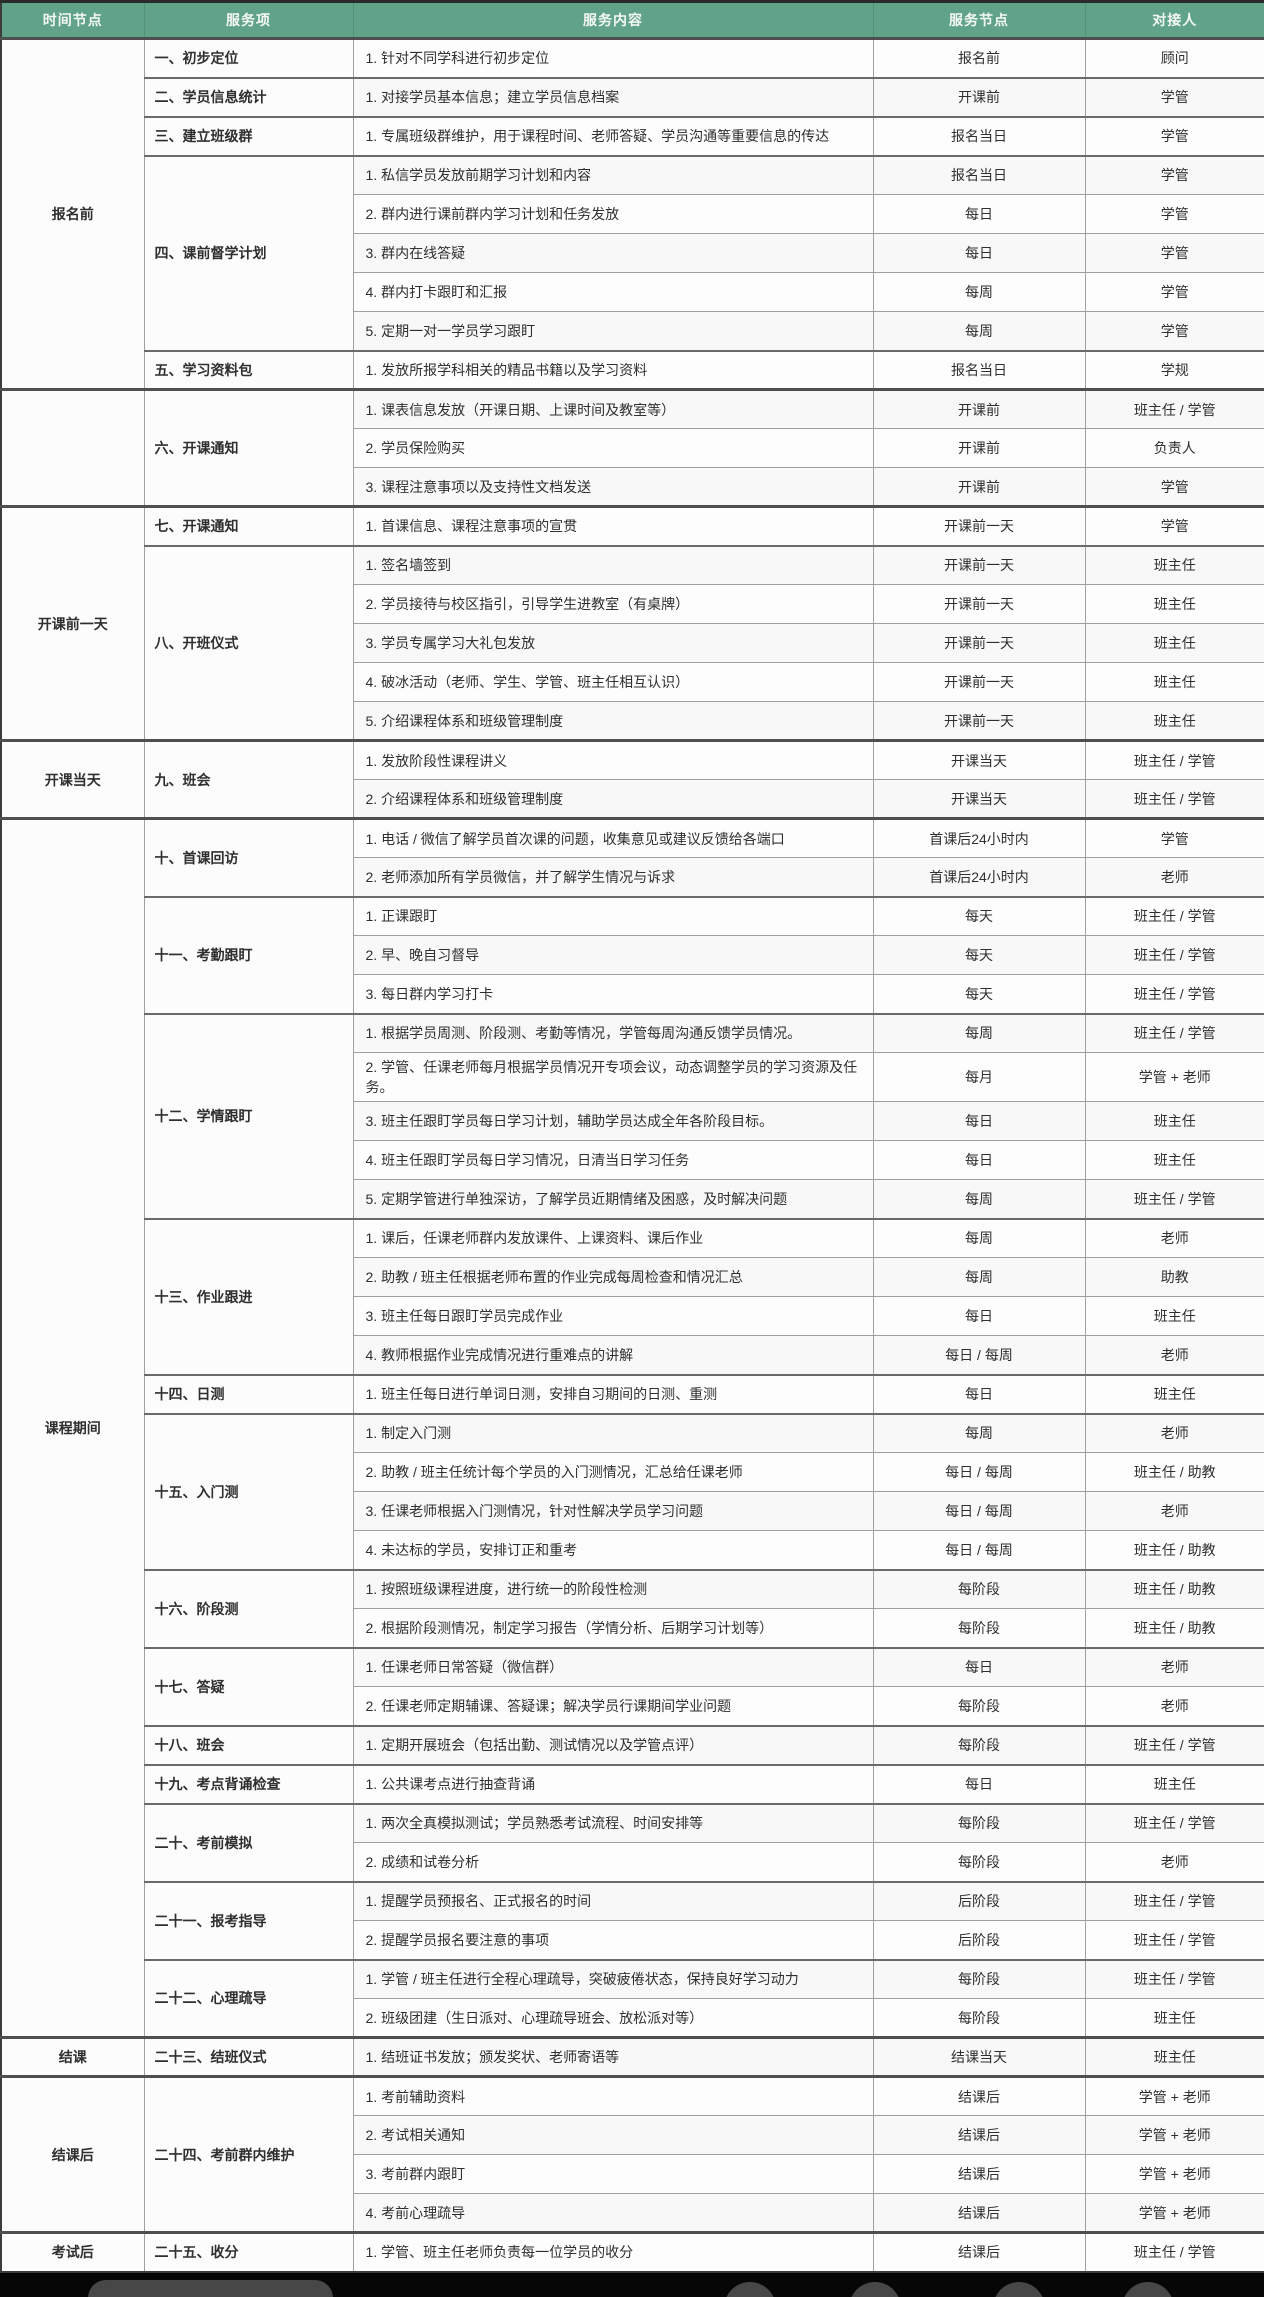 This screenshot has width=1264, height=2297. I want to click on table-row: 3. 班主任每日跟盯学员完成作业 每日 班主任, so click(632, 1316).